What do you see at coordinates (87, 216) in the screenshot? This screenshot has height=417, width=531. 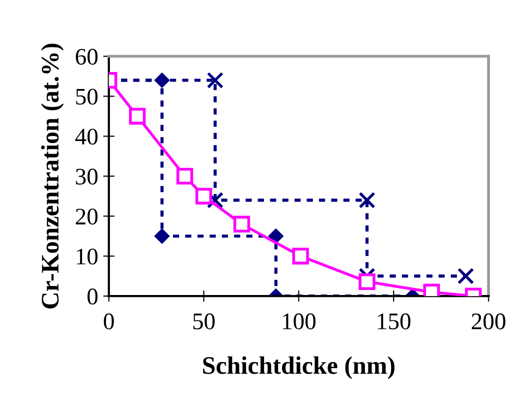 I see `y-tick-label: 20` at bounding box center [87, 216].